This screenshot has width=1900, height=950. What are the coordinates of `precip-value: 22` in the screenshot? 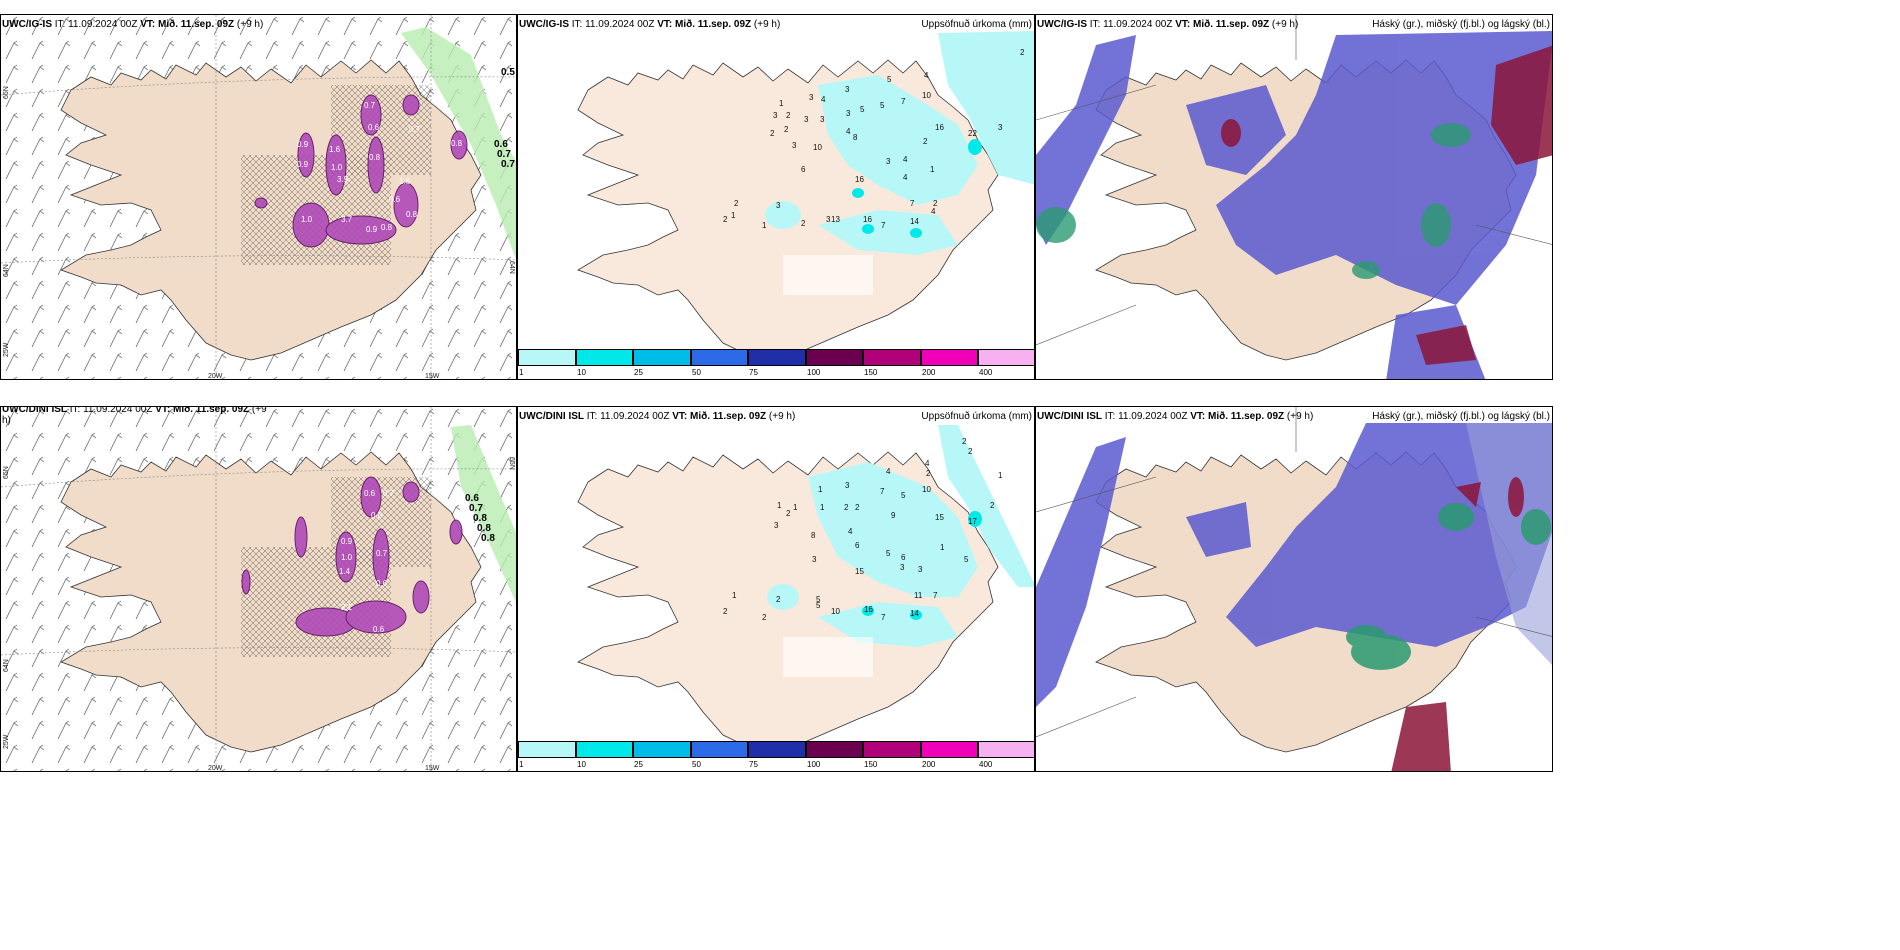 It's located at (972, 133).